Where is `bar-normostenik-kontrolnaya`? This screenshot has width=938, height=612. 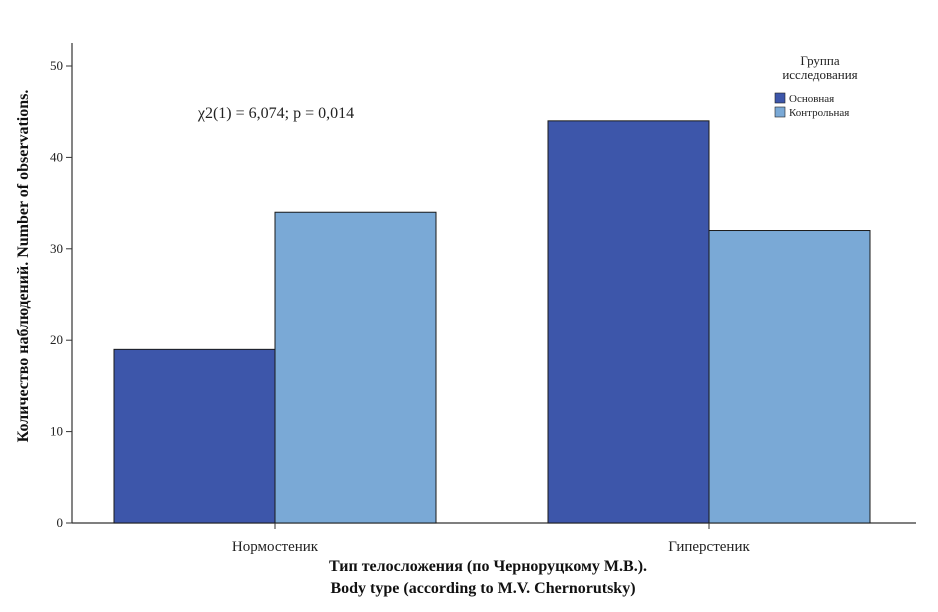
bar-normostenik-kontrolnaya is located at coordinates (355, 367).